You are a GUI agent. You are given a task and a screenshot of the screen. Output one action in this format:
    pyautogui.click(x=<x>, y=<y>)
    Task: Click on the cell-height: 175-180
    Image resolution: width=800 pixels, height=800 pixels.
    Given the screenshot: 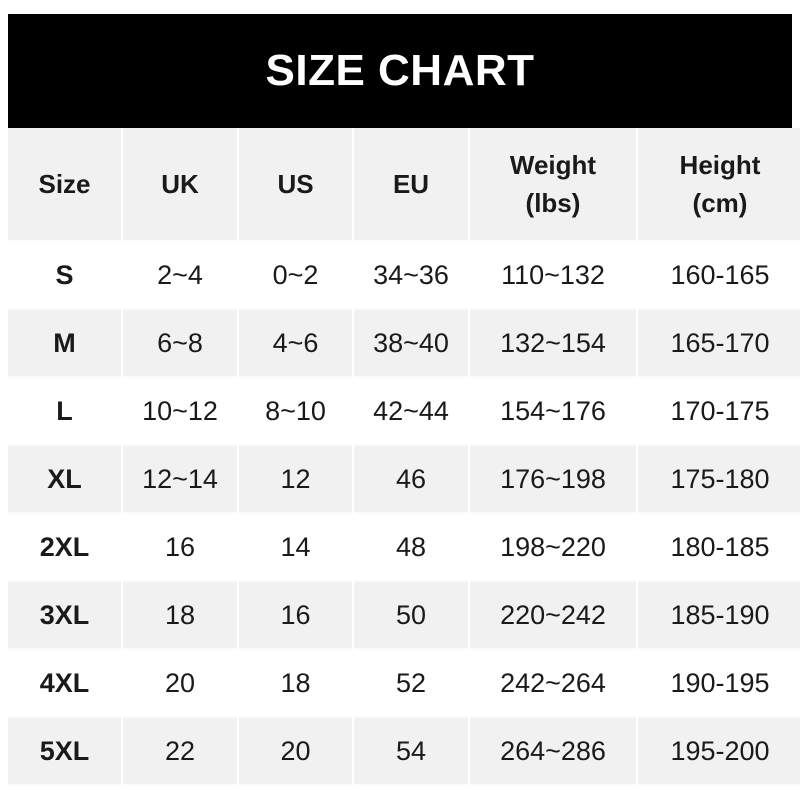 What is the action you would take?
    pyautogui.click(x=719, y=479)
    